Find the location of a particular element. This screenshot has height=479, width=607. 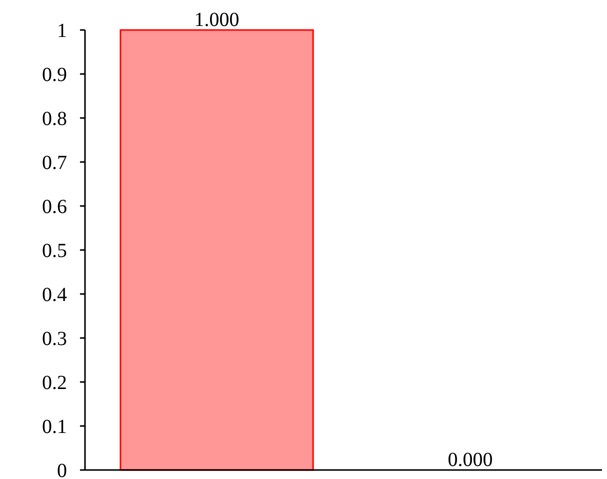

y-tick-label: 0.3 is located at coordinates (54, 339).